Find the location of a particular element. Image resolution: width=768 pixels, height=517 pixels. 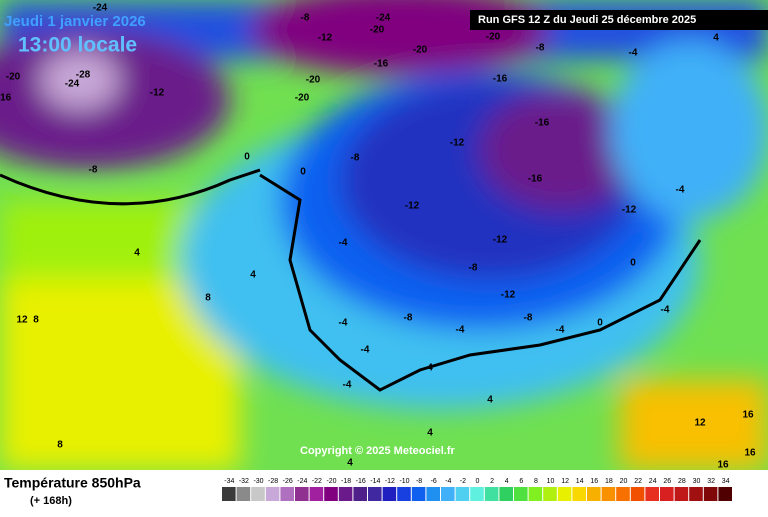

scale-label: 16 is located at coordinates (594, 481).